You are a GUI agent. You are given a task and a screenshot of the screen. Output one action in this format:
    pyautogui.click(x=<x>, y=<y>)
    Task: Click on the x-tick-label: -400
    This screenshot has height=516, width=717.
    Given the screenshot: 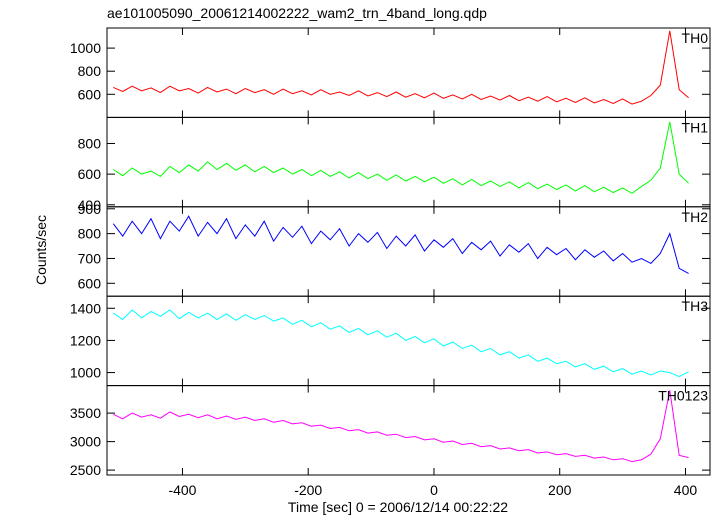 What is the action you would take?
    pyautogui.click(x=182, y=490)
    